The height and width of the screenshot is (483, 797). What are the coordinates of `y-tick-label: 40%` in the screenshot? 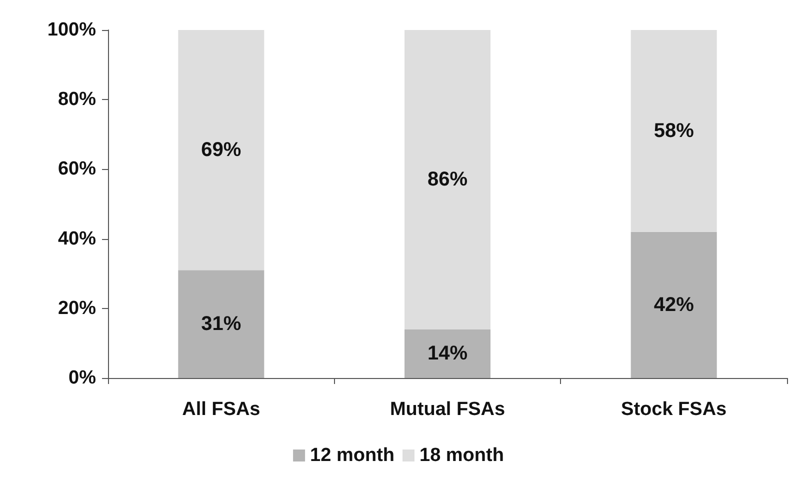 It's located at (77, 239).